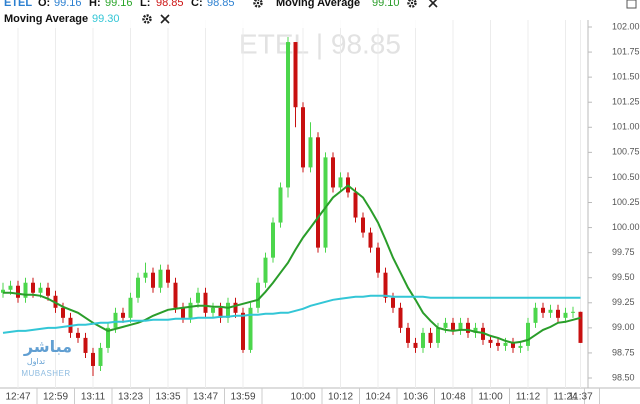 The width and height of the screenshot is (640, 404). What do you see at coordinates (415, 397) in the screenshot?
I see `x-tick-label: 10:36` at bounding box center [415, 397].